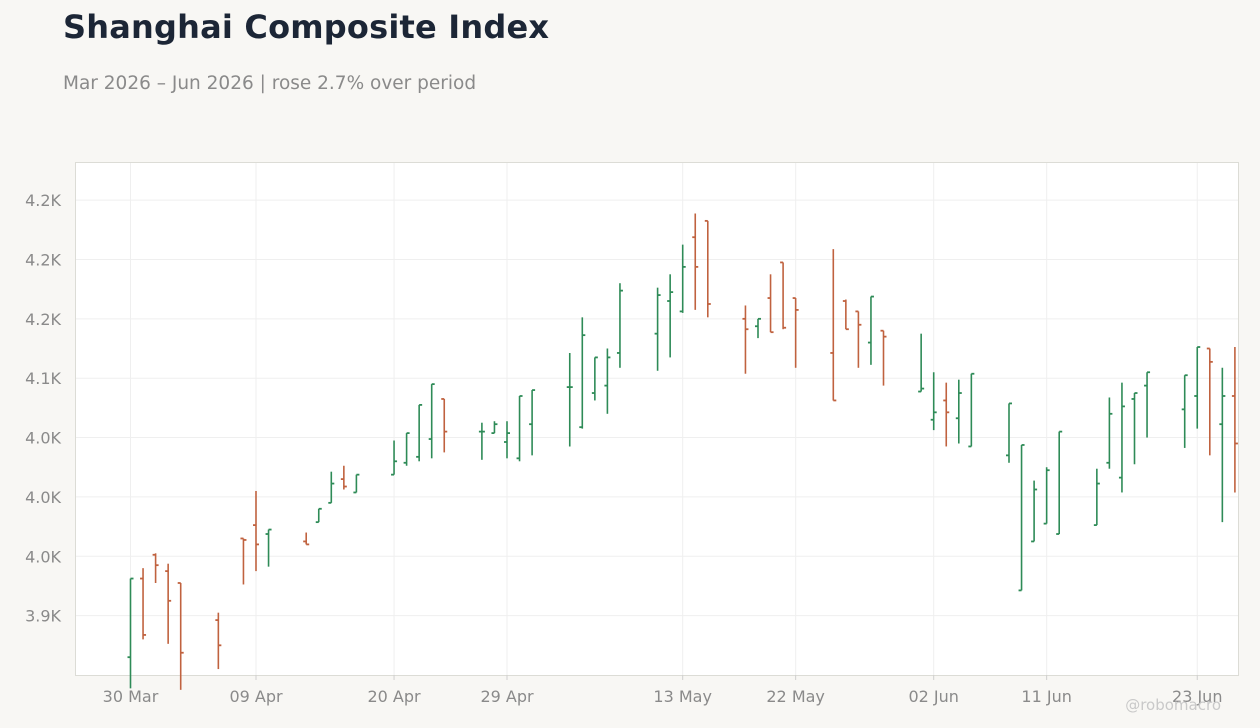  Describe the element at coordinates (43, 378) in the screenshot. I see `y-tick-label: 4.1K` at that location.